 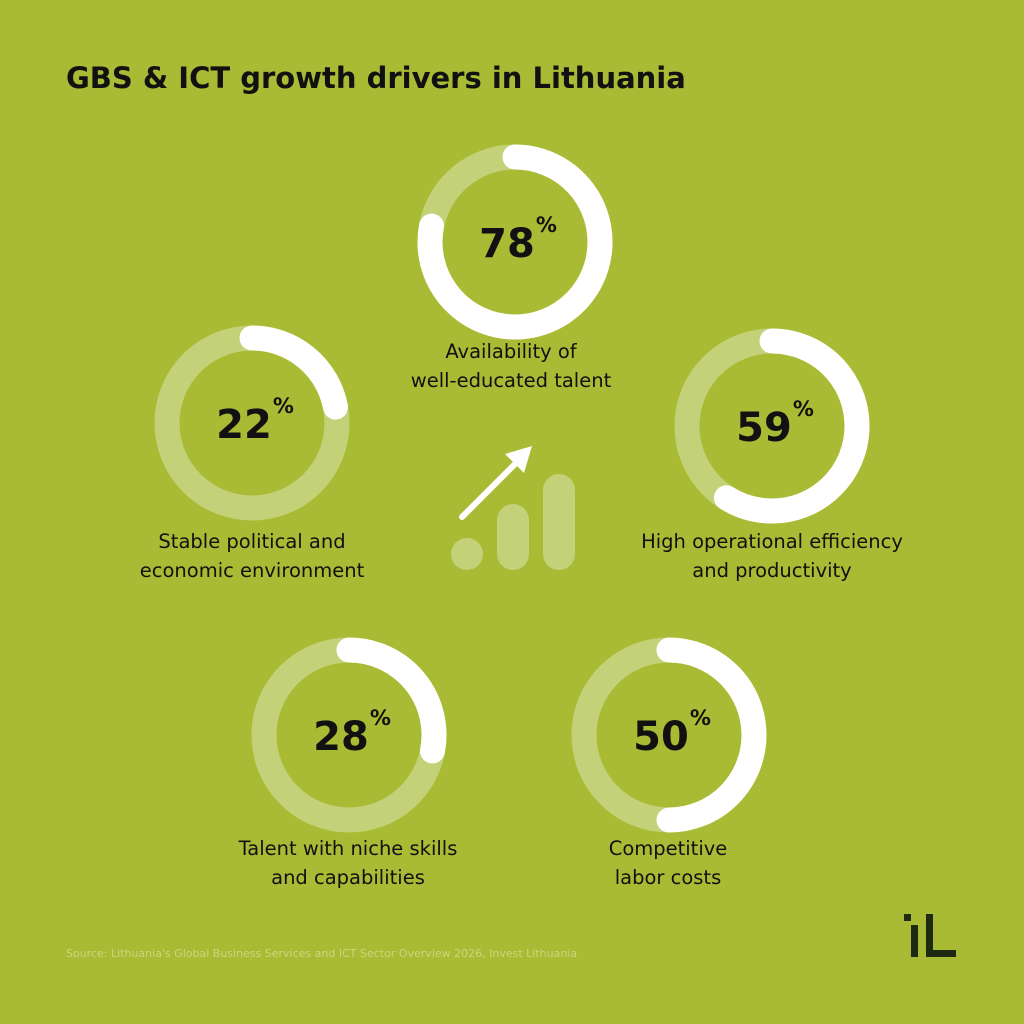 I want to click on driver-label: High operational efficiency, so click(x=772, y=541).